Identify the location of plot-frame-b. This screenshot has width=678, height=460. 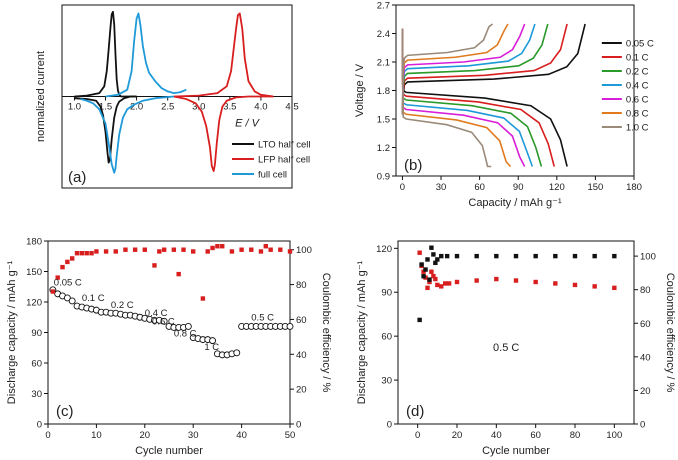
(515, 90).